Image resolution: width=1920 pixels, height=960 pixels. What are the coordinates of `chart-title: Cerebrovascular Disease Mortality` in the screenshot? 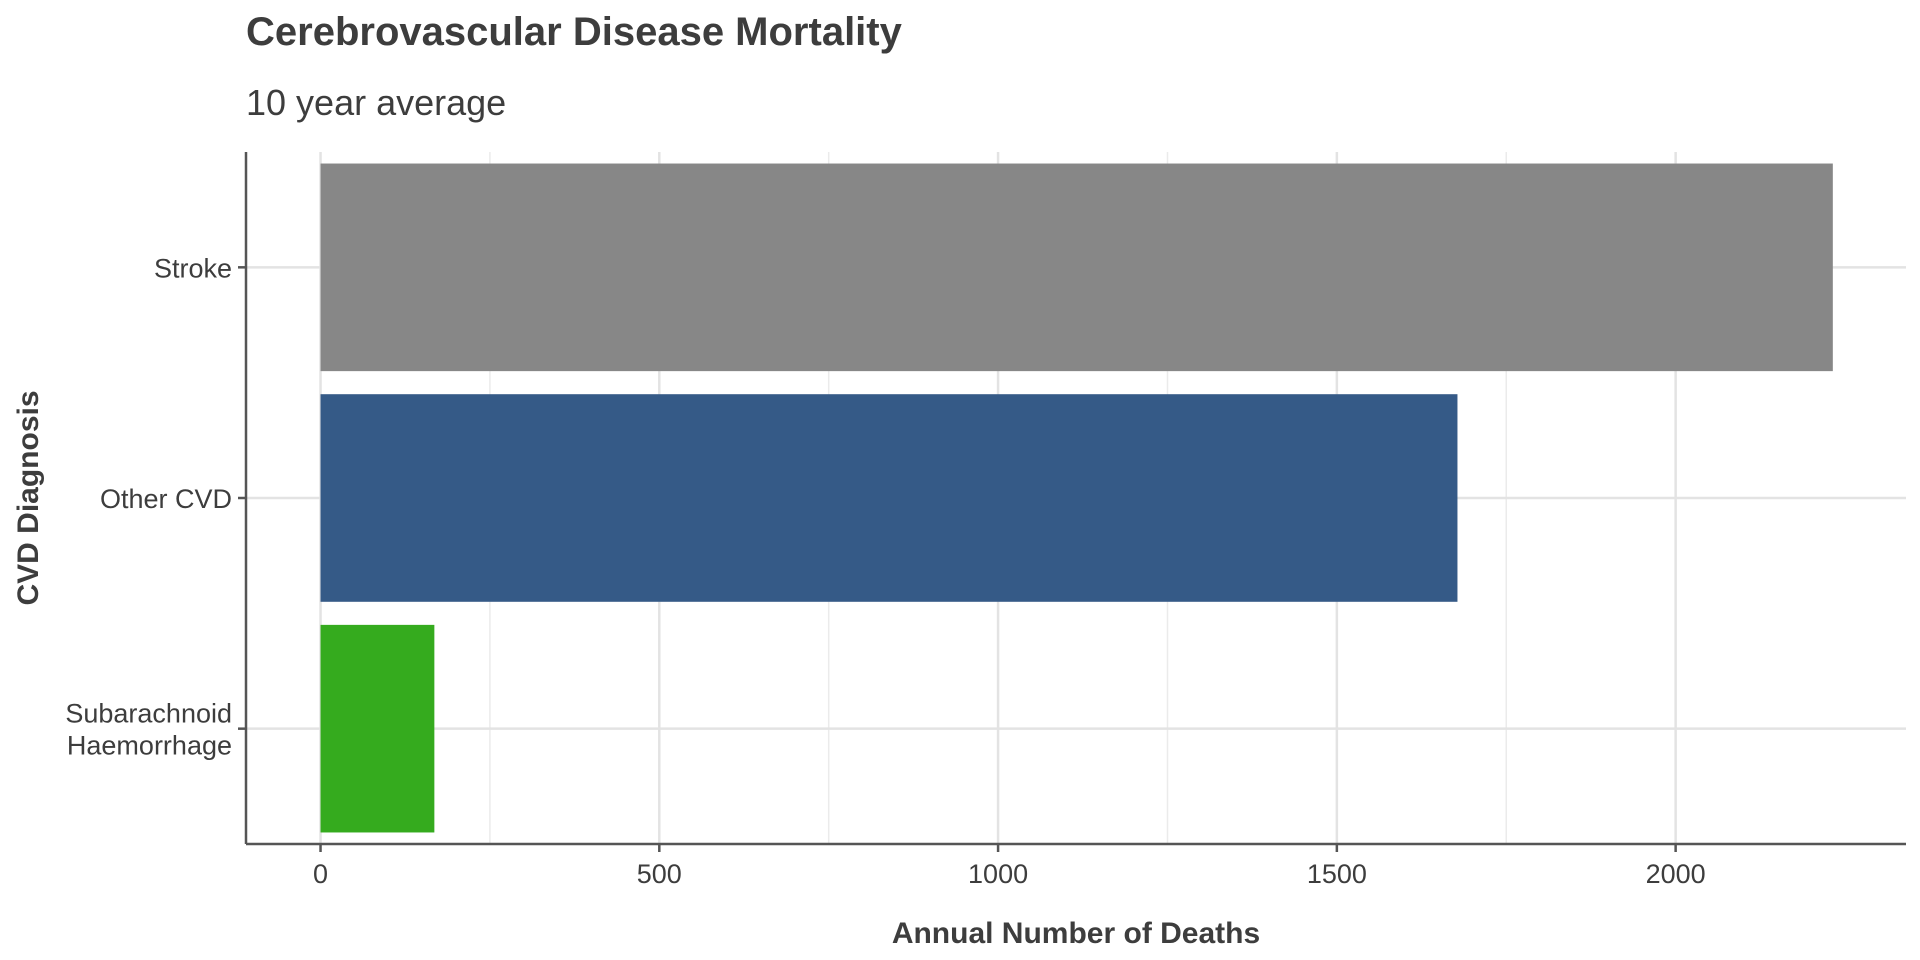 It's located at (574, 32).